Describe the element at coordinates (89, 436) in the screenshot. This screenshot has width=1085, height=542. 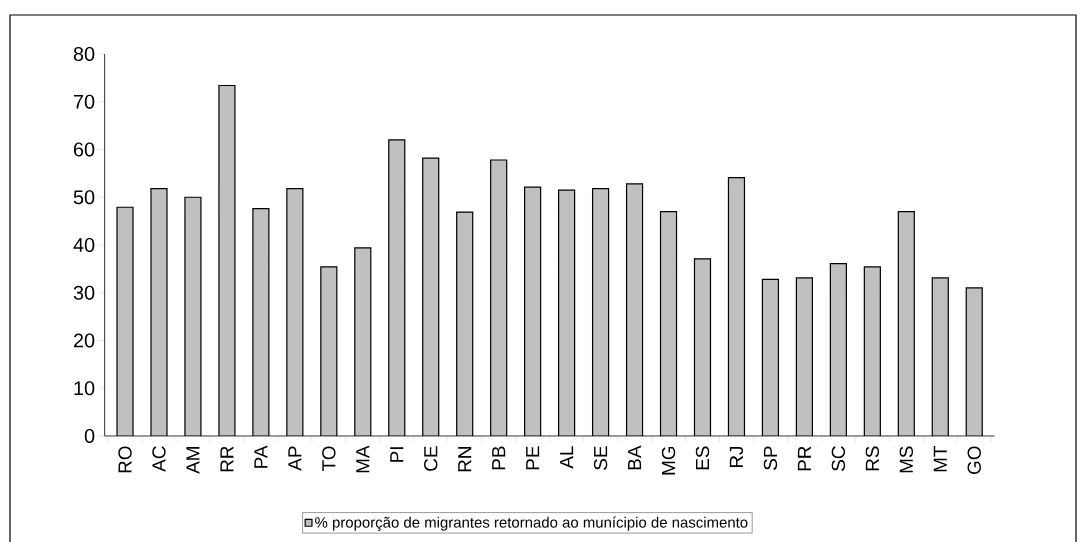
I see `y-tick-label: 0` at that location.